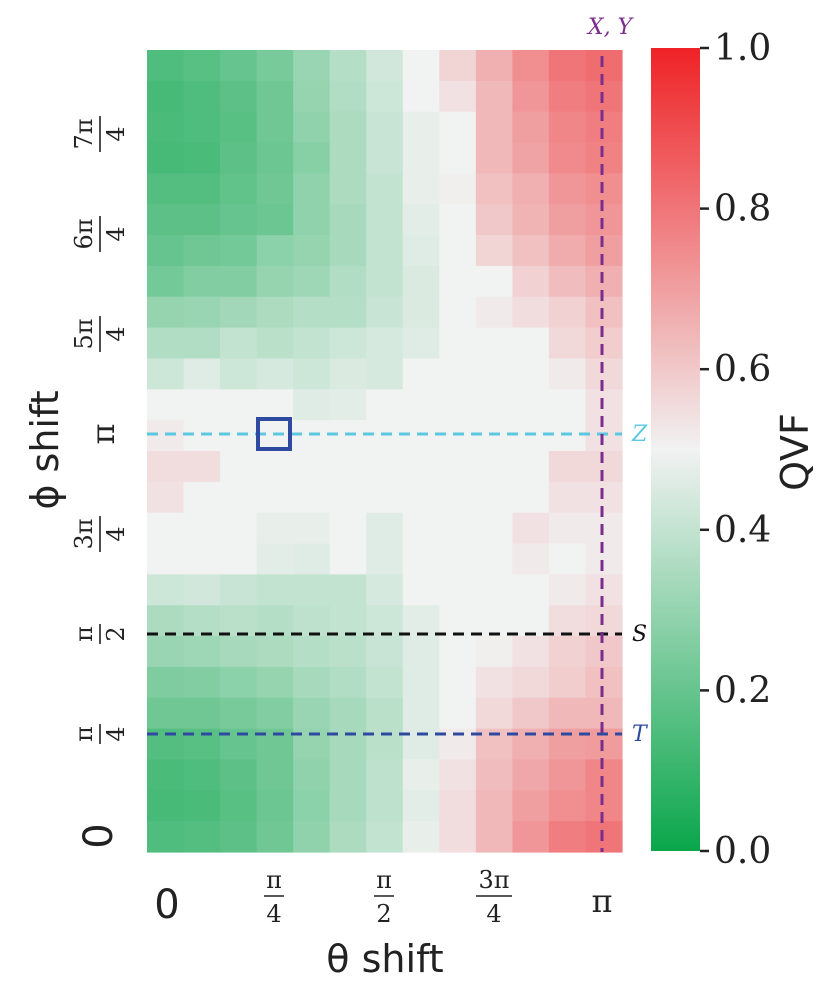 The image size is (831, 999). What do you see at coordinates (103, 433) in the screenshot?
I see `y-tick-label: π` at bounding box center [103, 433].